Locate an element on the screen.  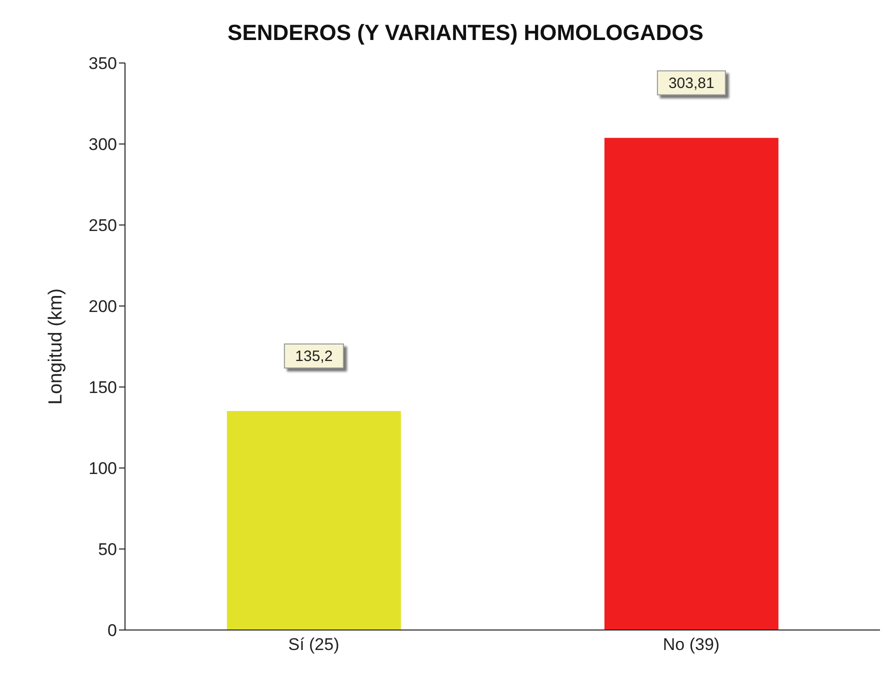
y-tick-label: 350 is located at coordinates (102, 64).